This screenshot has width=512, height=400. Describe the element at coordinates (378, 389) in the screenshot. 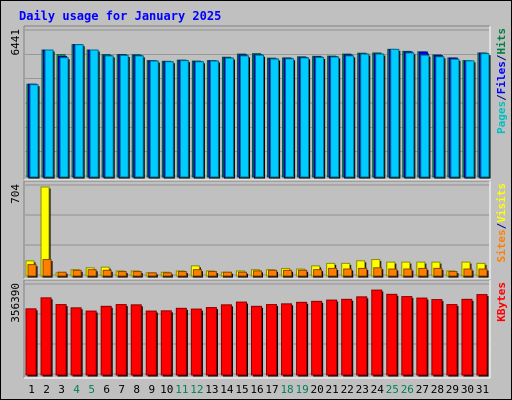

I see `x-tick-label: 24` at that location.